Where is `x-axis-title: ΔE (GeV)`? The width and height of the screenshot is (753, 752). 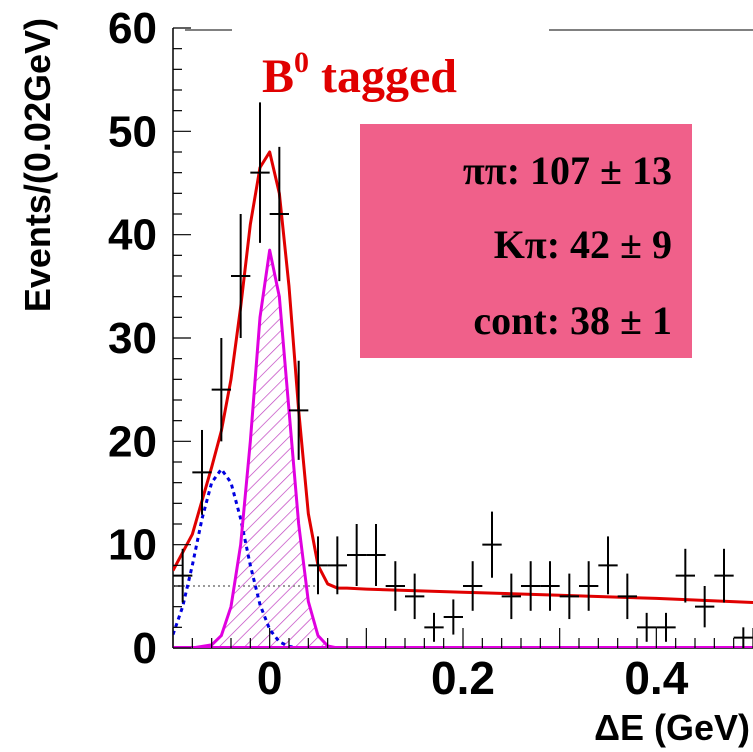
x-axis-title: ΔE (GeV) is located at coordinates (672, 727).